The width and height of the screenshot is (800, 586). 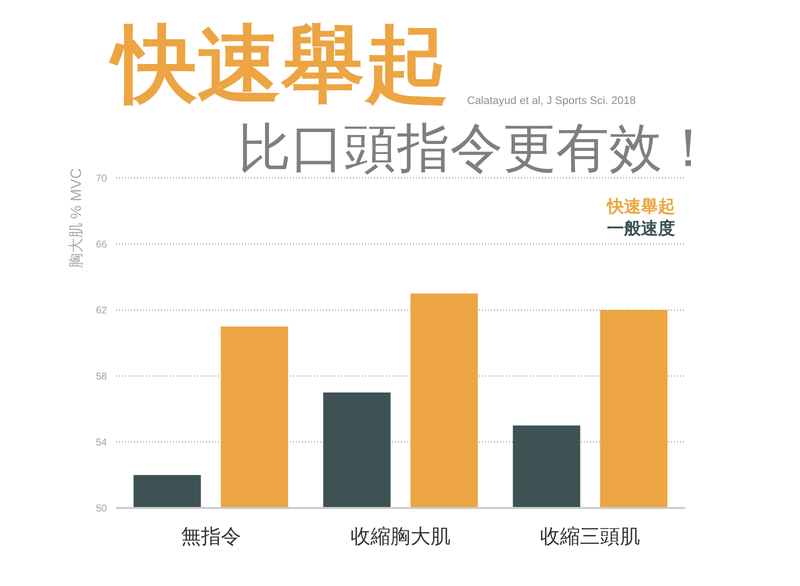 What do you see at coordinates (476, 148) in the screenshot?
I see `chart-subtitle: 比口頭指令更有效！` at bounding box center [476, 148].